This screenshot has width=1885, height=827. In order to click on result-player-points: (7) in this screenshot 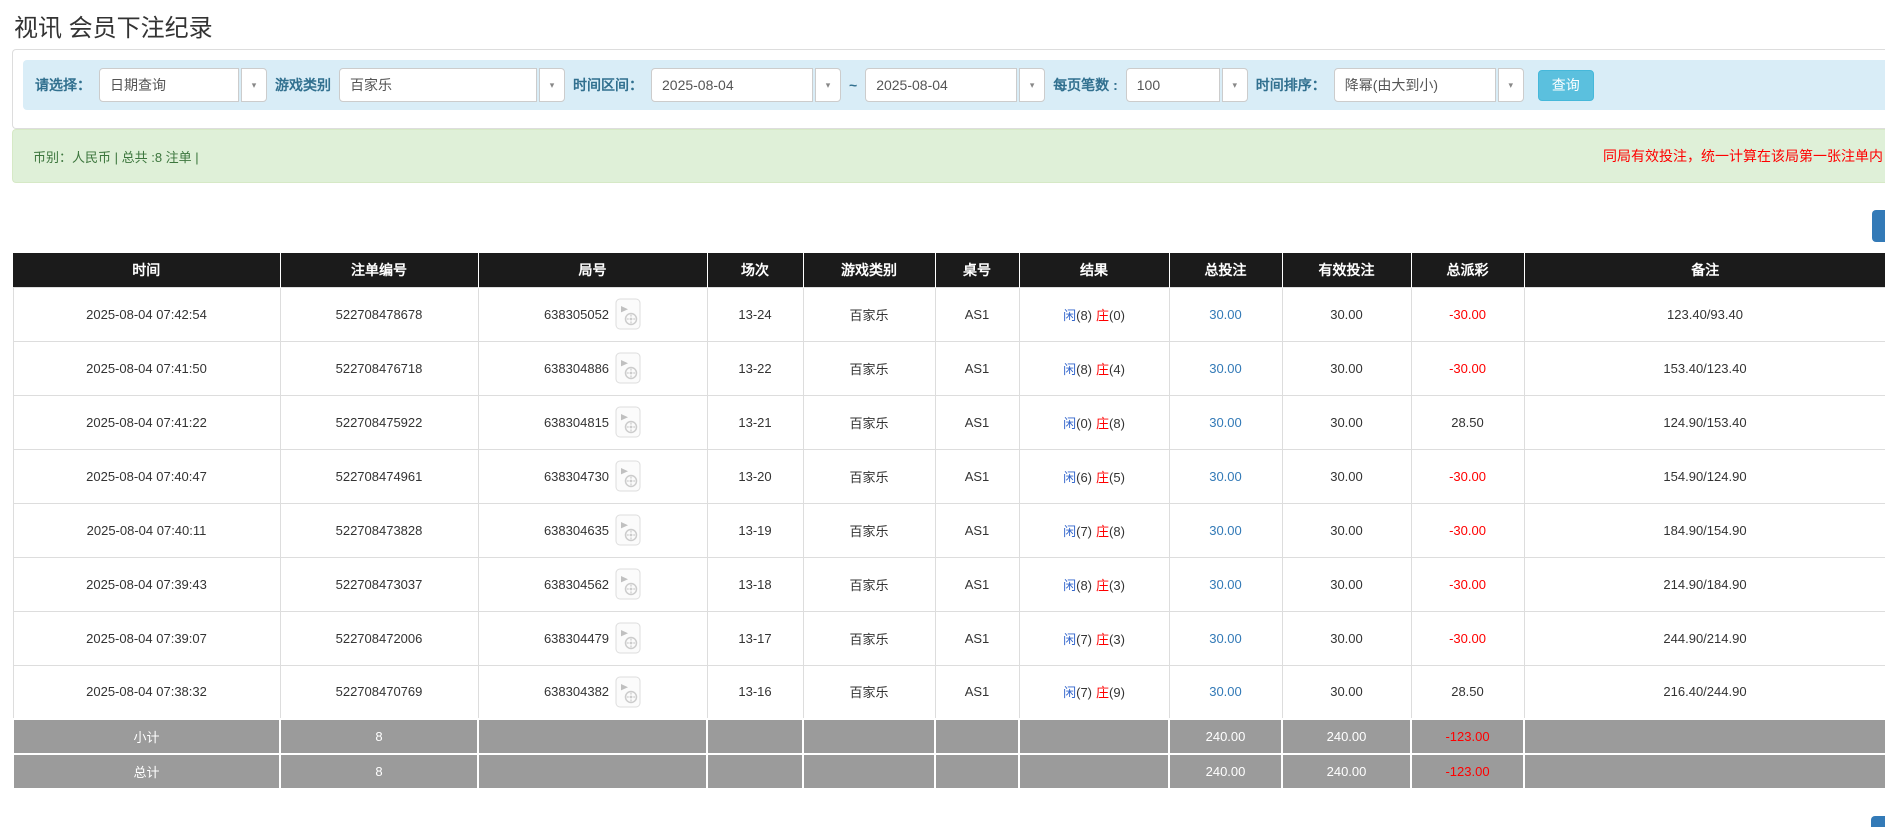, I will do `click(1084, 531)`.